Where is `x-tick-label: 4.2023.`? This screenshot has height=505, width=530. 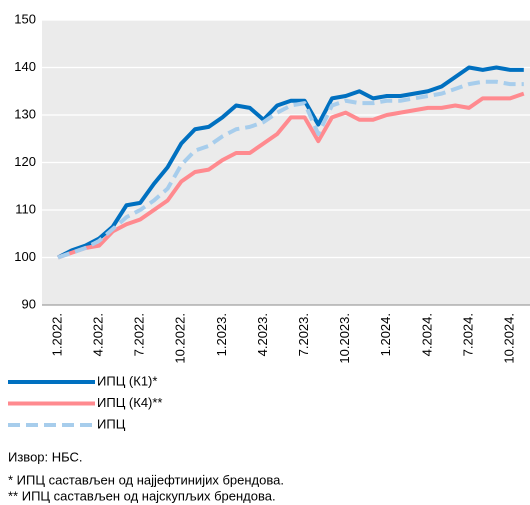
x-tick-label: 4.2023. is located at coordinates (262, 334).